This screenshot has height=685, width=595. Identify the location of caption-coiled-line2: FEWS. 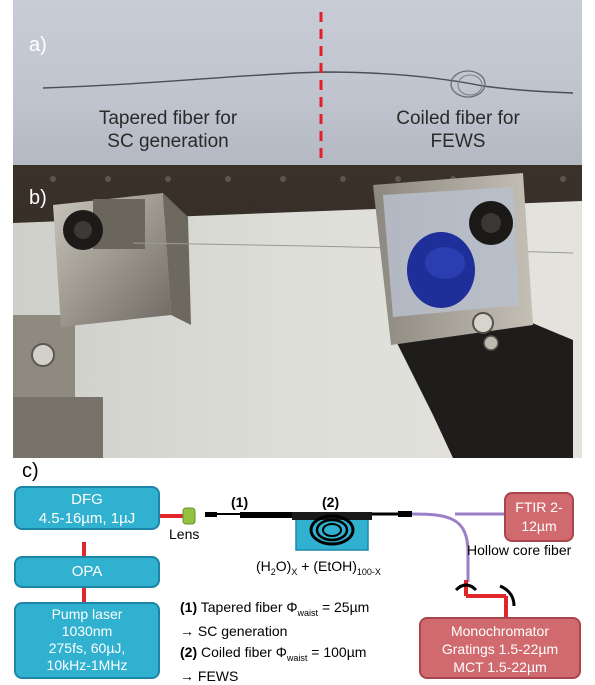
(458, 141).